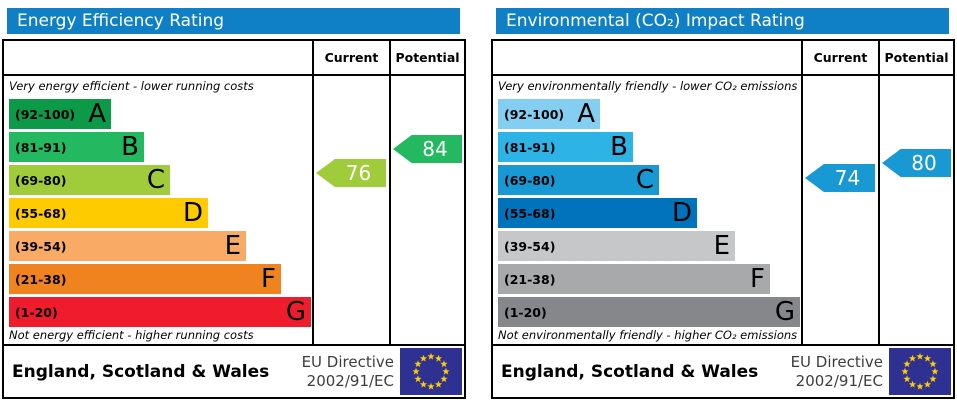 Image resolution: width=957 pixels, height=404 pixels. What do you see at coordinates (358, 173) in the screenshot?
I see `current-rating-value: 76` at bounding box center [358, 173].